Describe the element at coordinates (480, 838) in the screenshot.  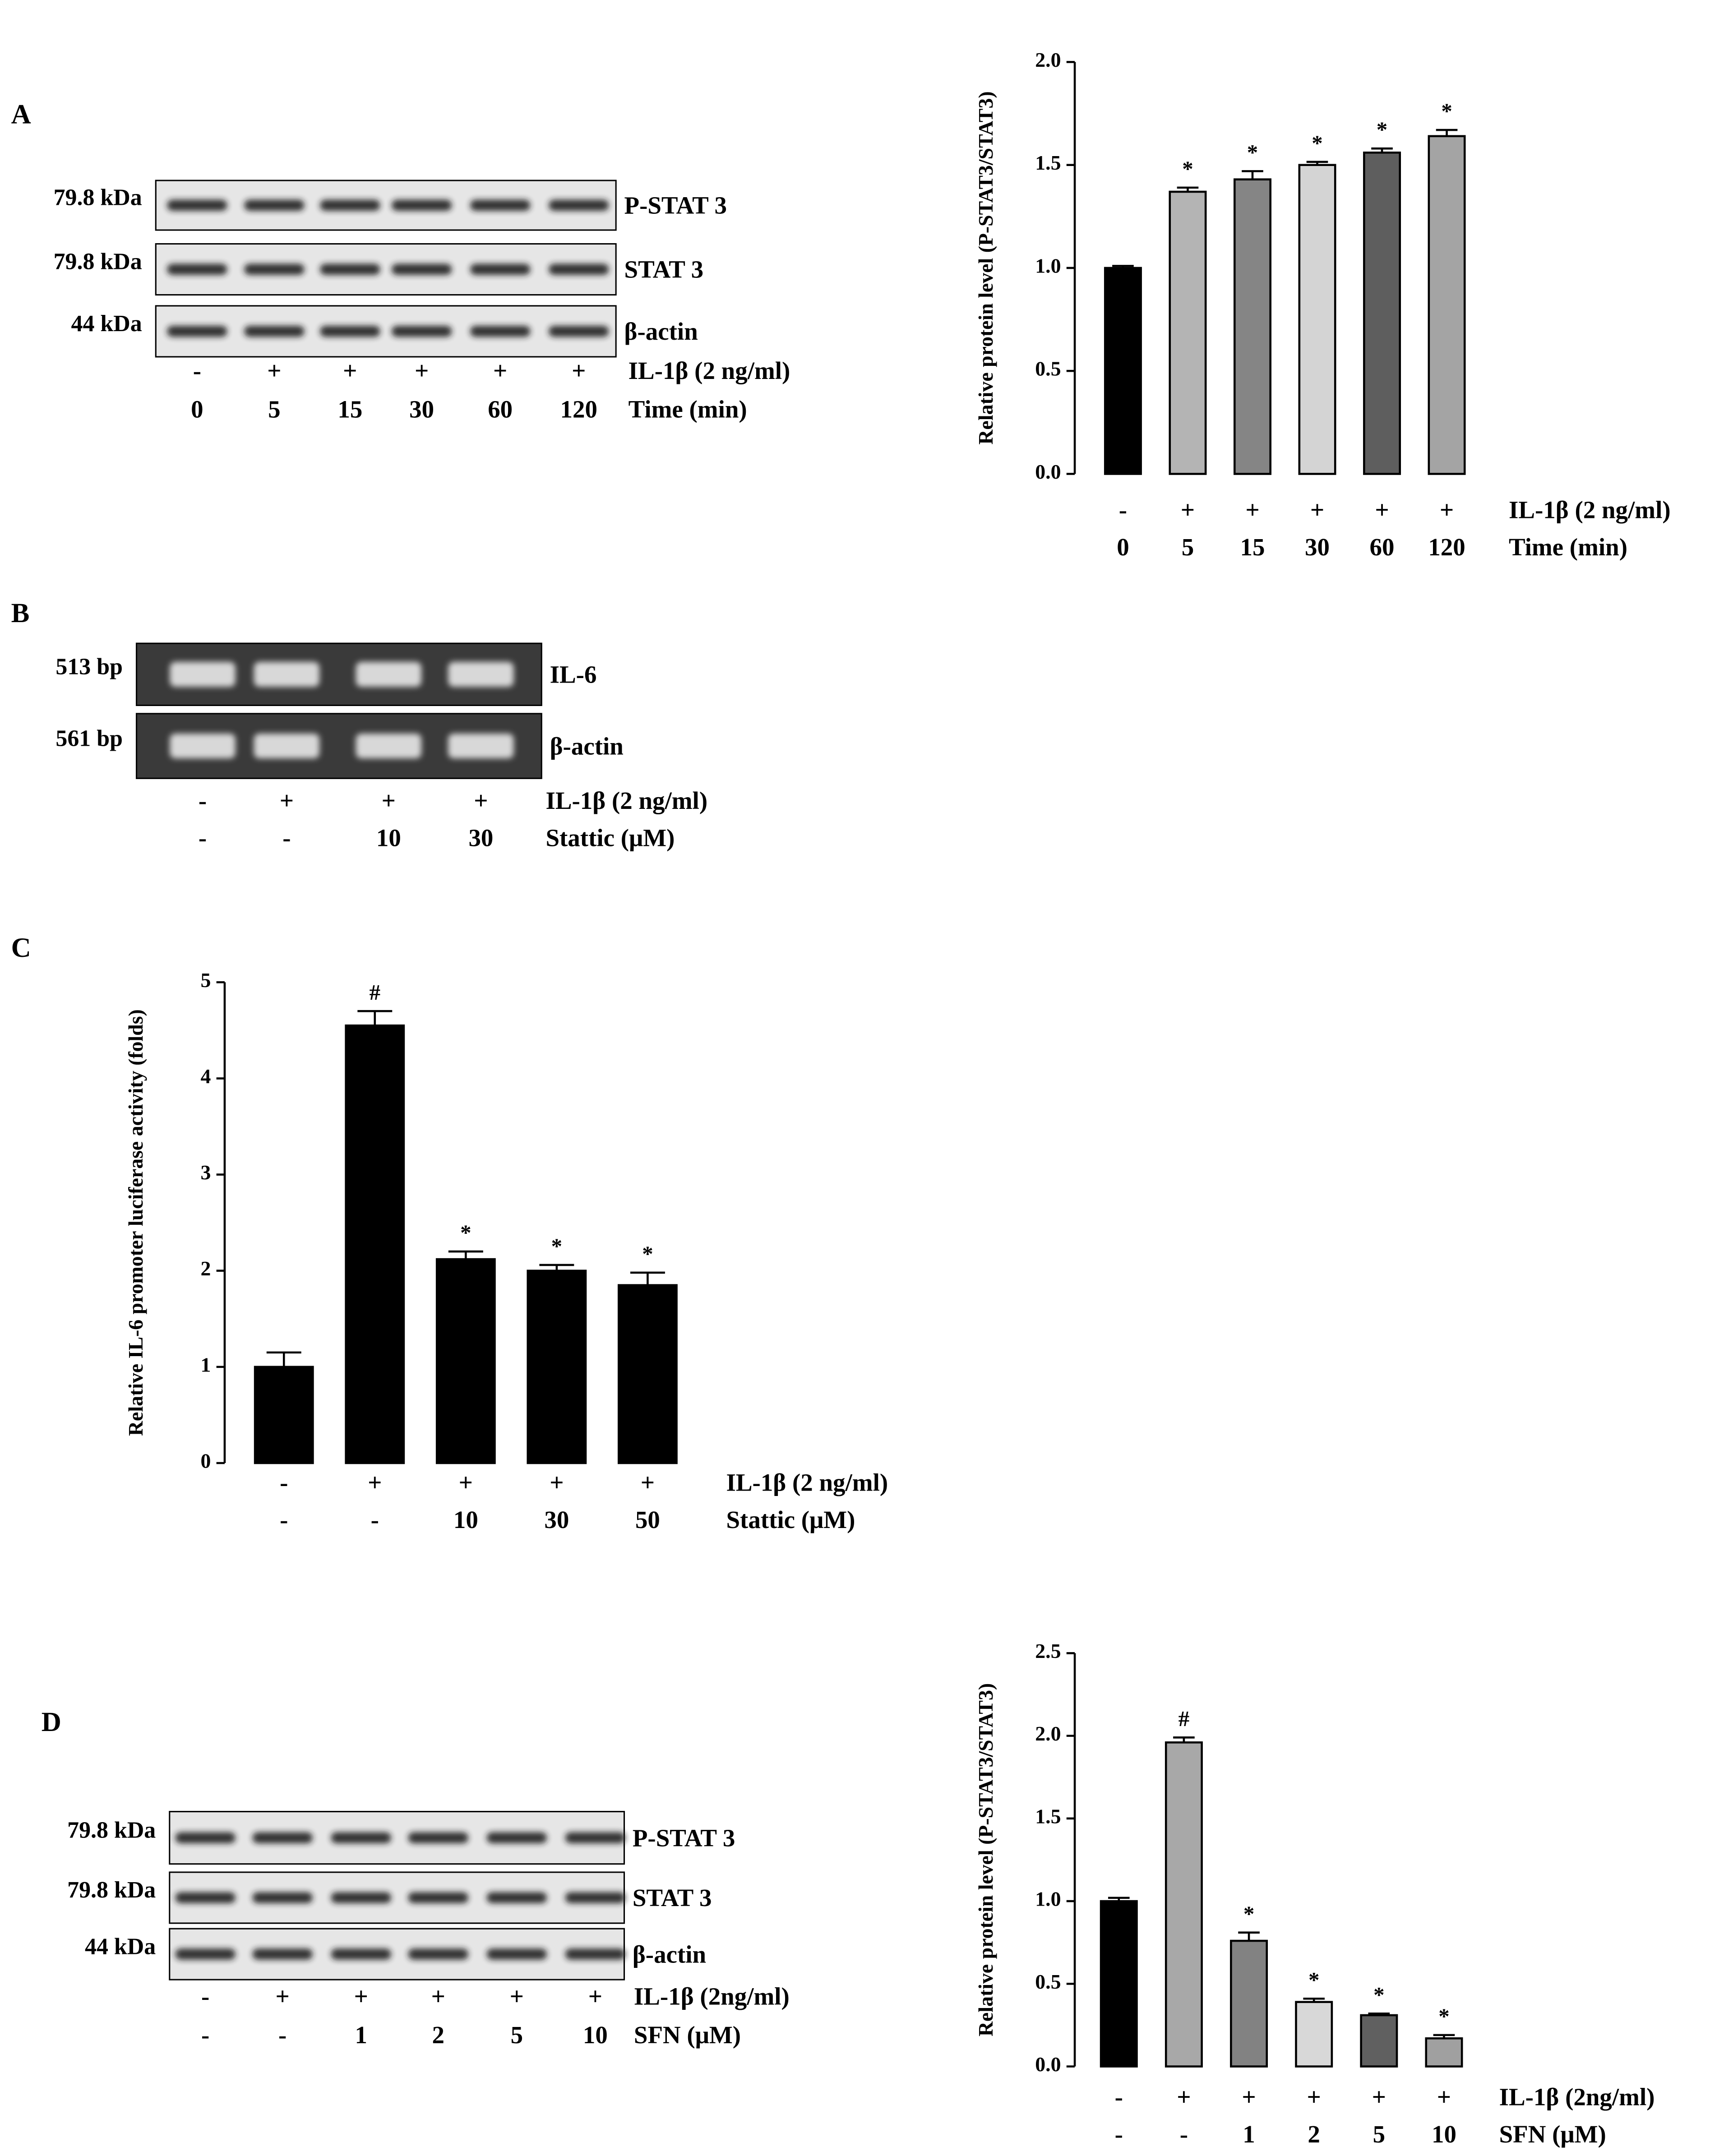
I see `condition-value: 30` at that location.